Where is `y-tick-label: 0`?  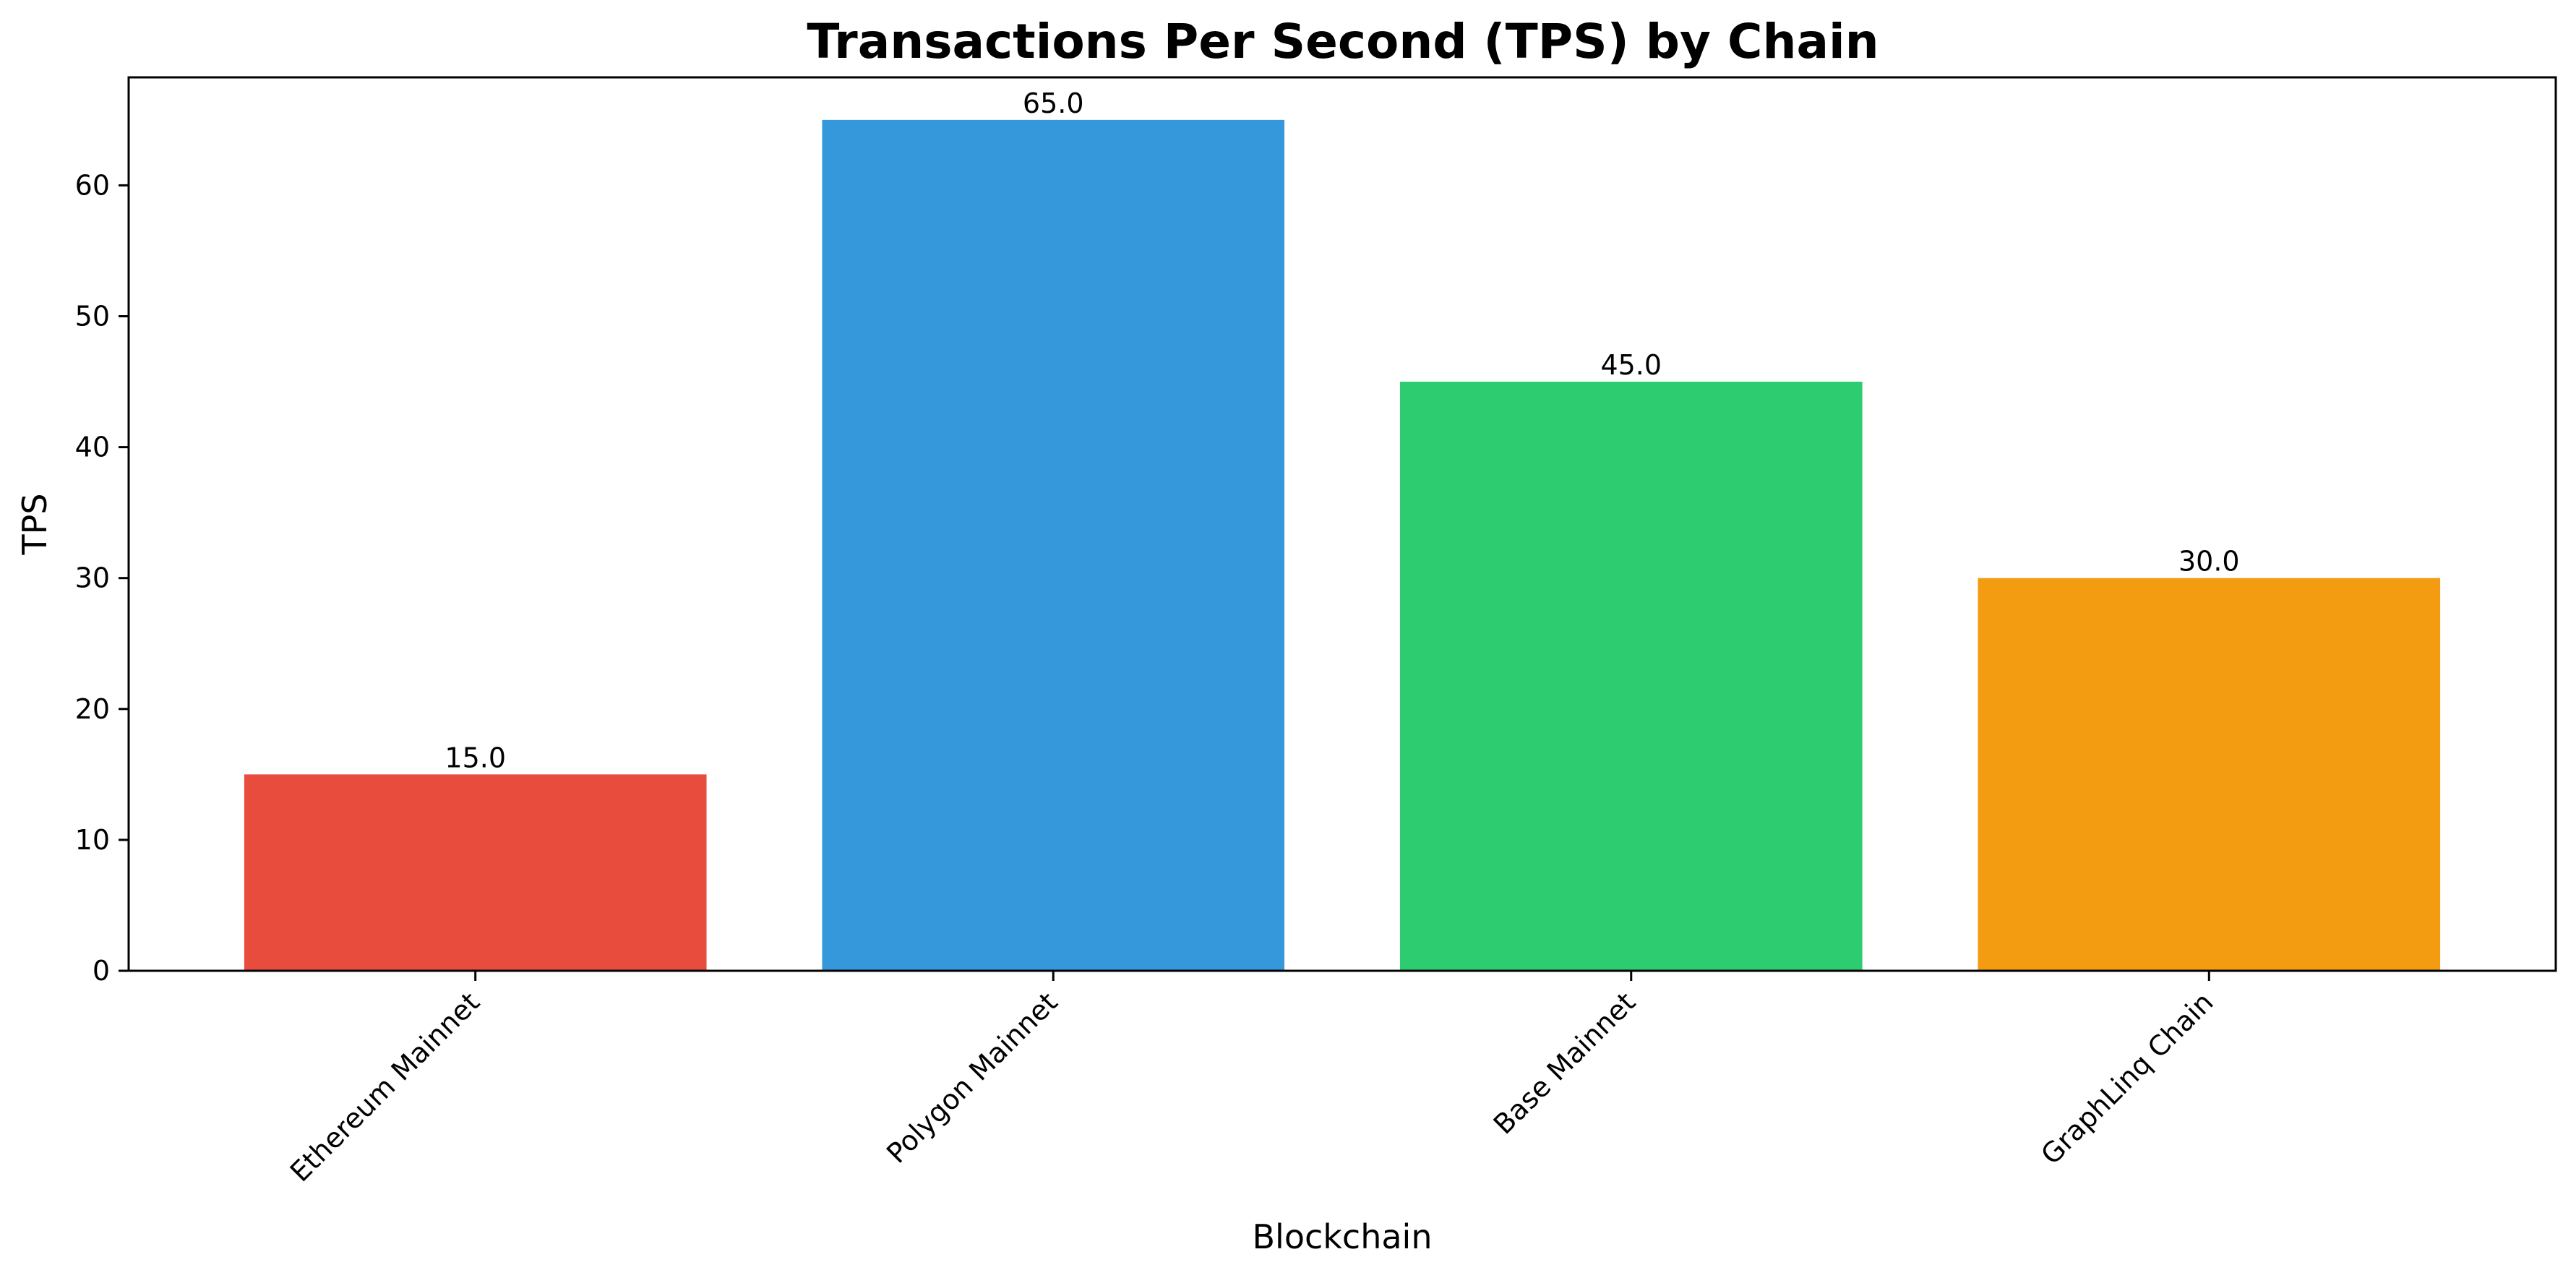 y-tick-label: 0 is located at coordinates (102, 971).